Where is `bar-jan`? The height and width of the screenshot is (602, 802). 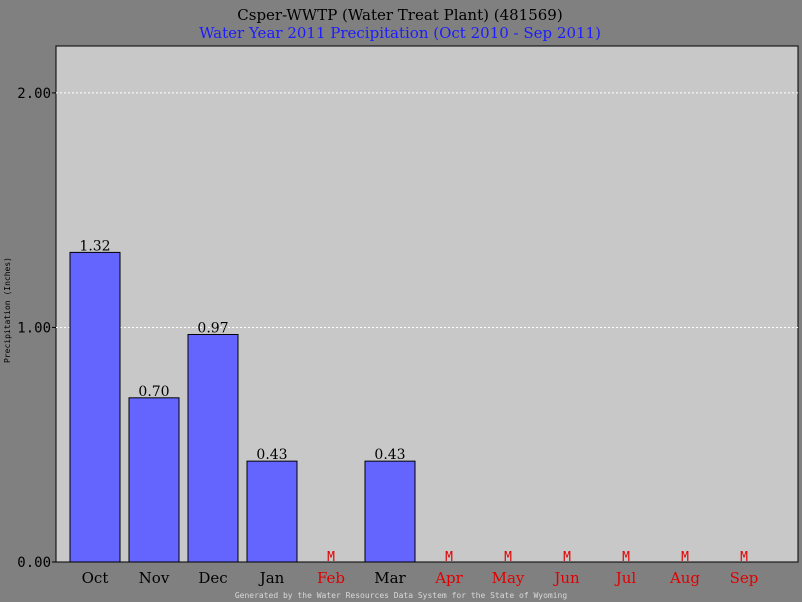
bar-jan is located at coordinates (272, 511).